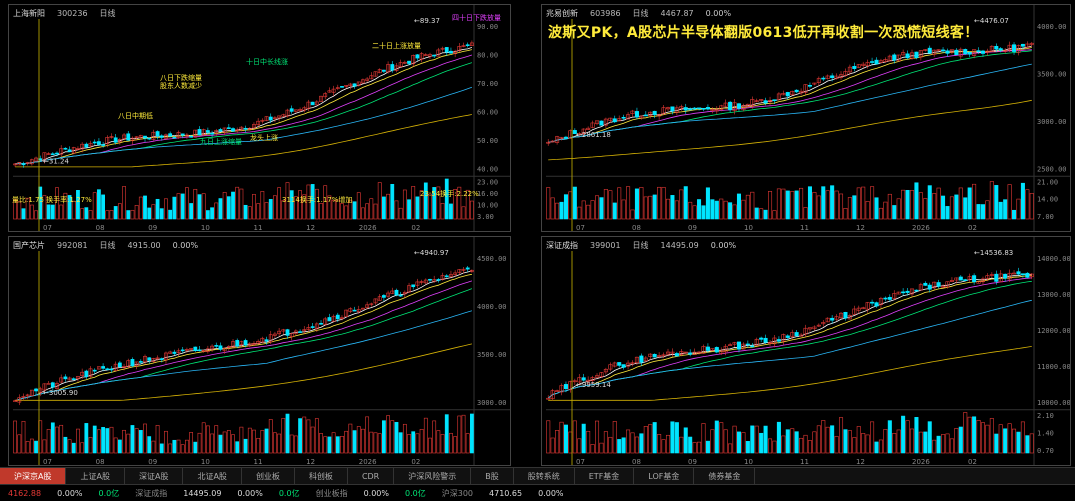 This screenshot has height=501, width=1075. Describe the element at coordinates (1047, 182) in the screenshot. I see `vol-tick-label: 21.00` at that location.